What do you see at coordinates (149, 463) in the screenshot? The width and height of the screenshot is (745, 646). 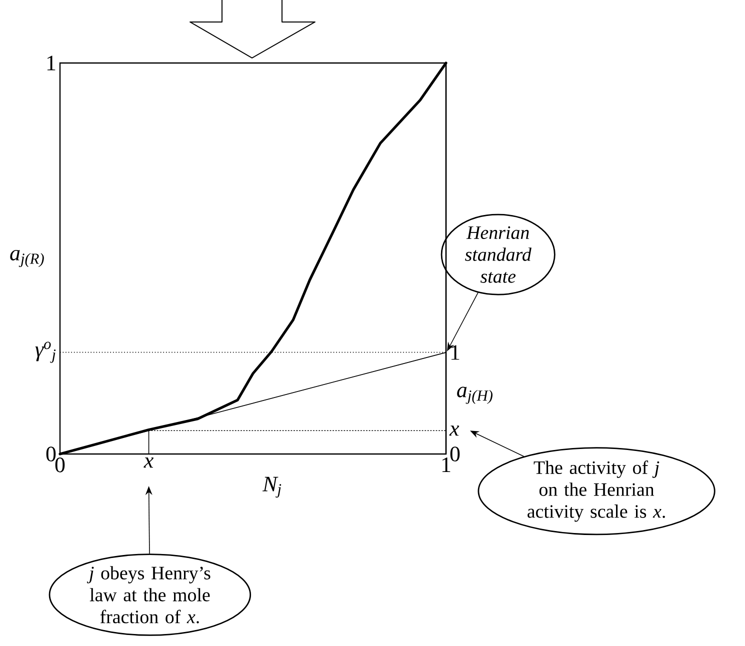 I see `x-tick-label: x` at bounding box center [149, 463].